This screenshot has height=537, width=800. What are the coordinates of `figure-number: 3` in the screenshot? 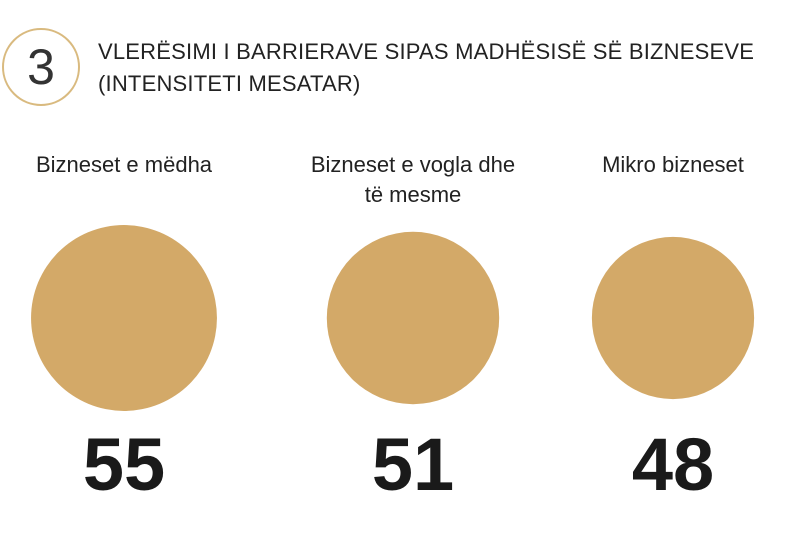 It's located at (41, 67).